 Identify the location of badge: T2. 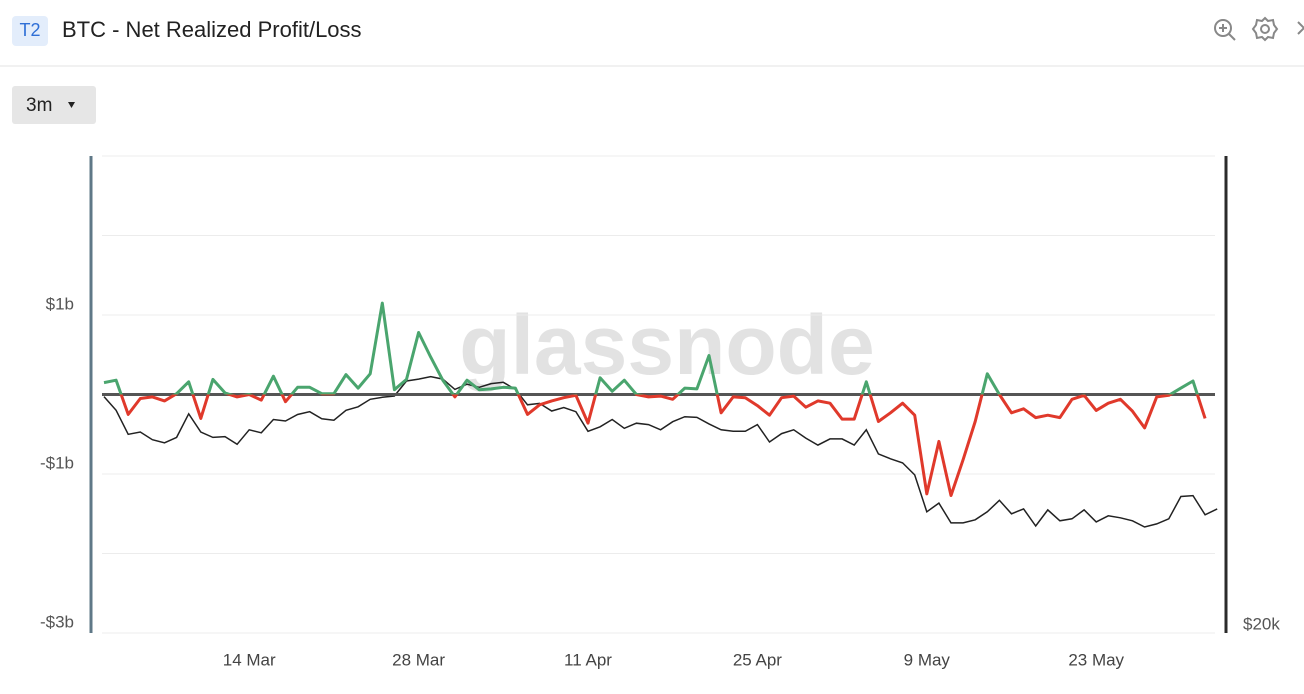
(29, 30).